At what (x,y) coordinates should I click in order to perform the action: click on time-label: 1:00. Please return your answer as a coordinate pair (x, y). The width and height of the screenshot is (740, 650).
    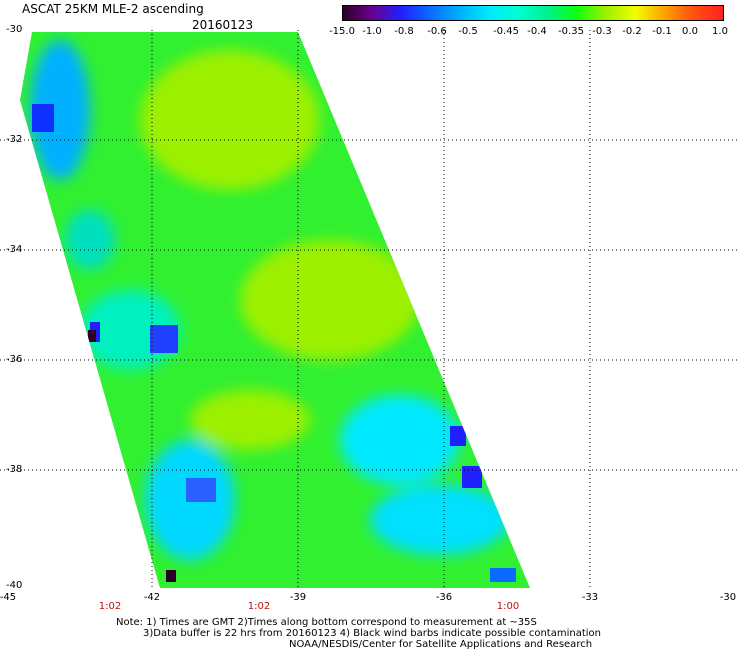
    Looking at the image, I should click on (508, 606).